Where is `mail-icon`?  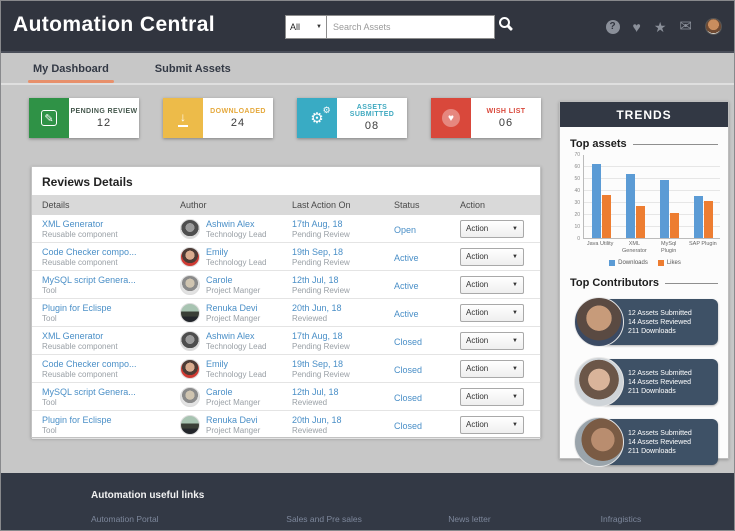
mail-icon is located at coordinates (685, 26).